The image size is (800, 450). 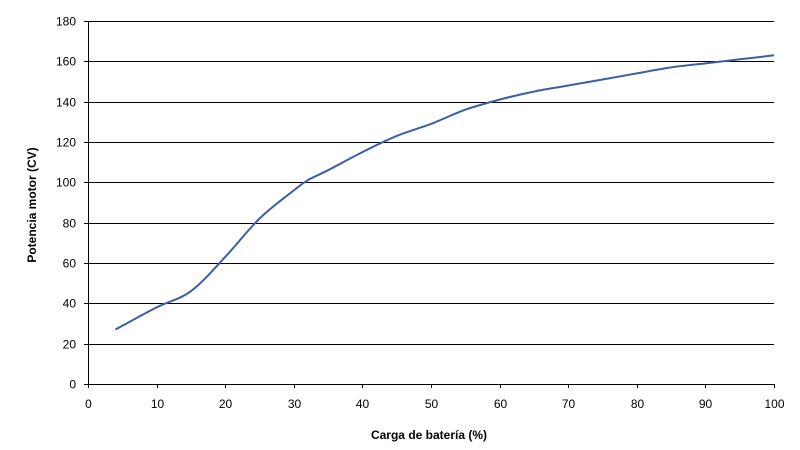 What do you see at coordinates (66, 183) in the screenshot?
I see `y-tick-label-100: 100` at bounding box center [66, 183].